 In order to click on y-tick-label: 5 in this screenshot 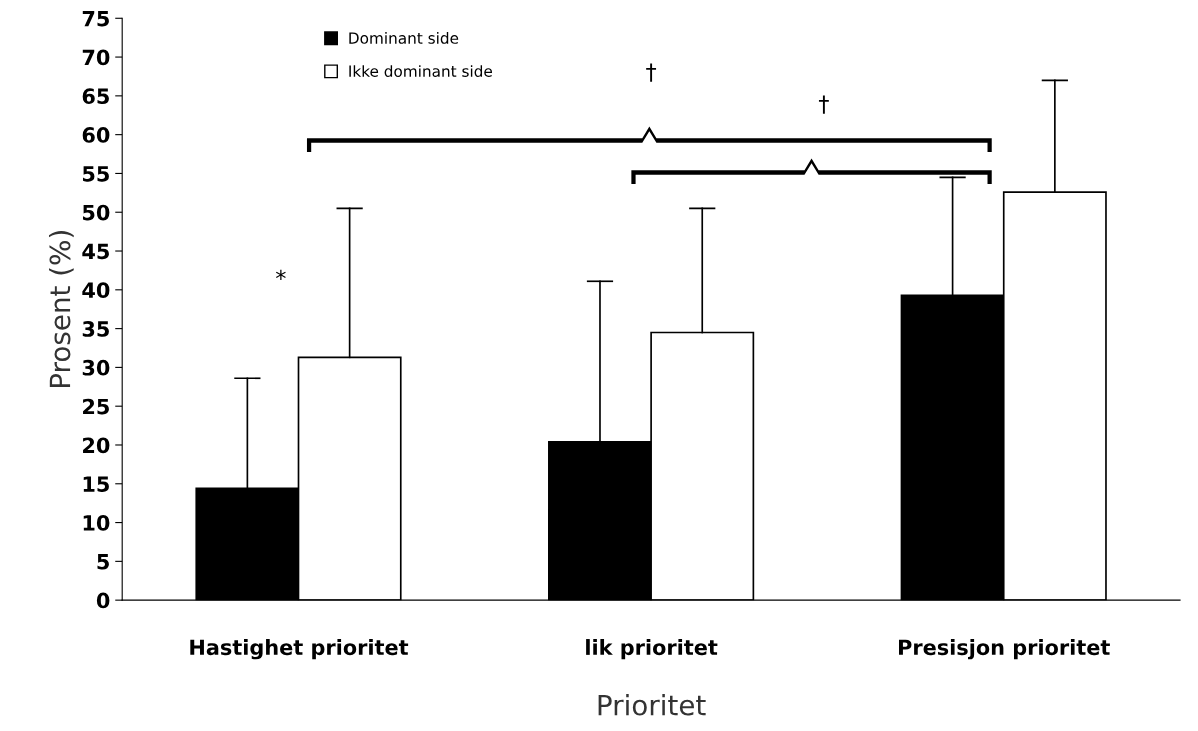, I will do `click(103, 562)`.